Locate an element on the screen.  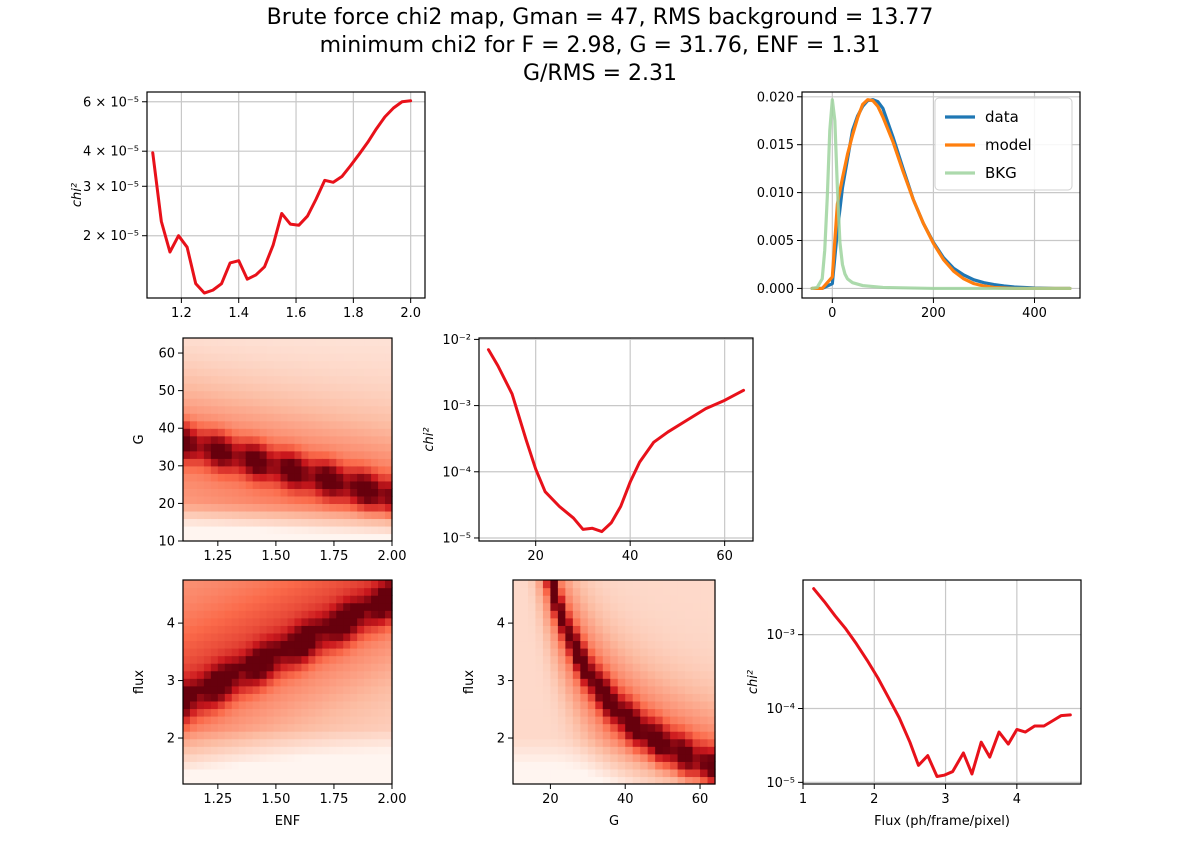
x-tick-label: 60 is located at coordinates (724, 556).